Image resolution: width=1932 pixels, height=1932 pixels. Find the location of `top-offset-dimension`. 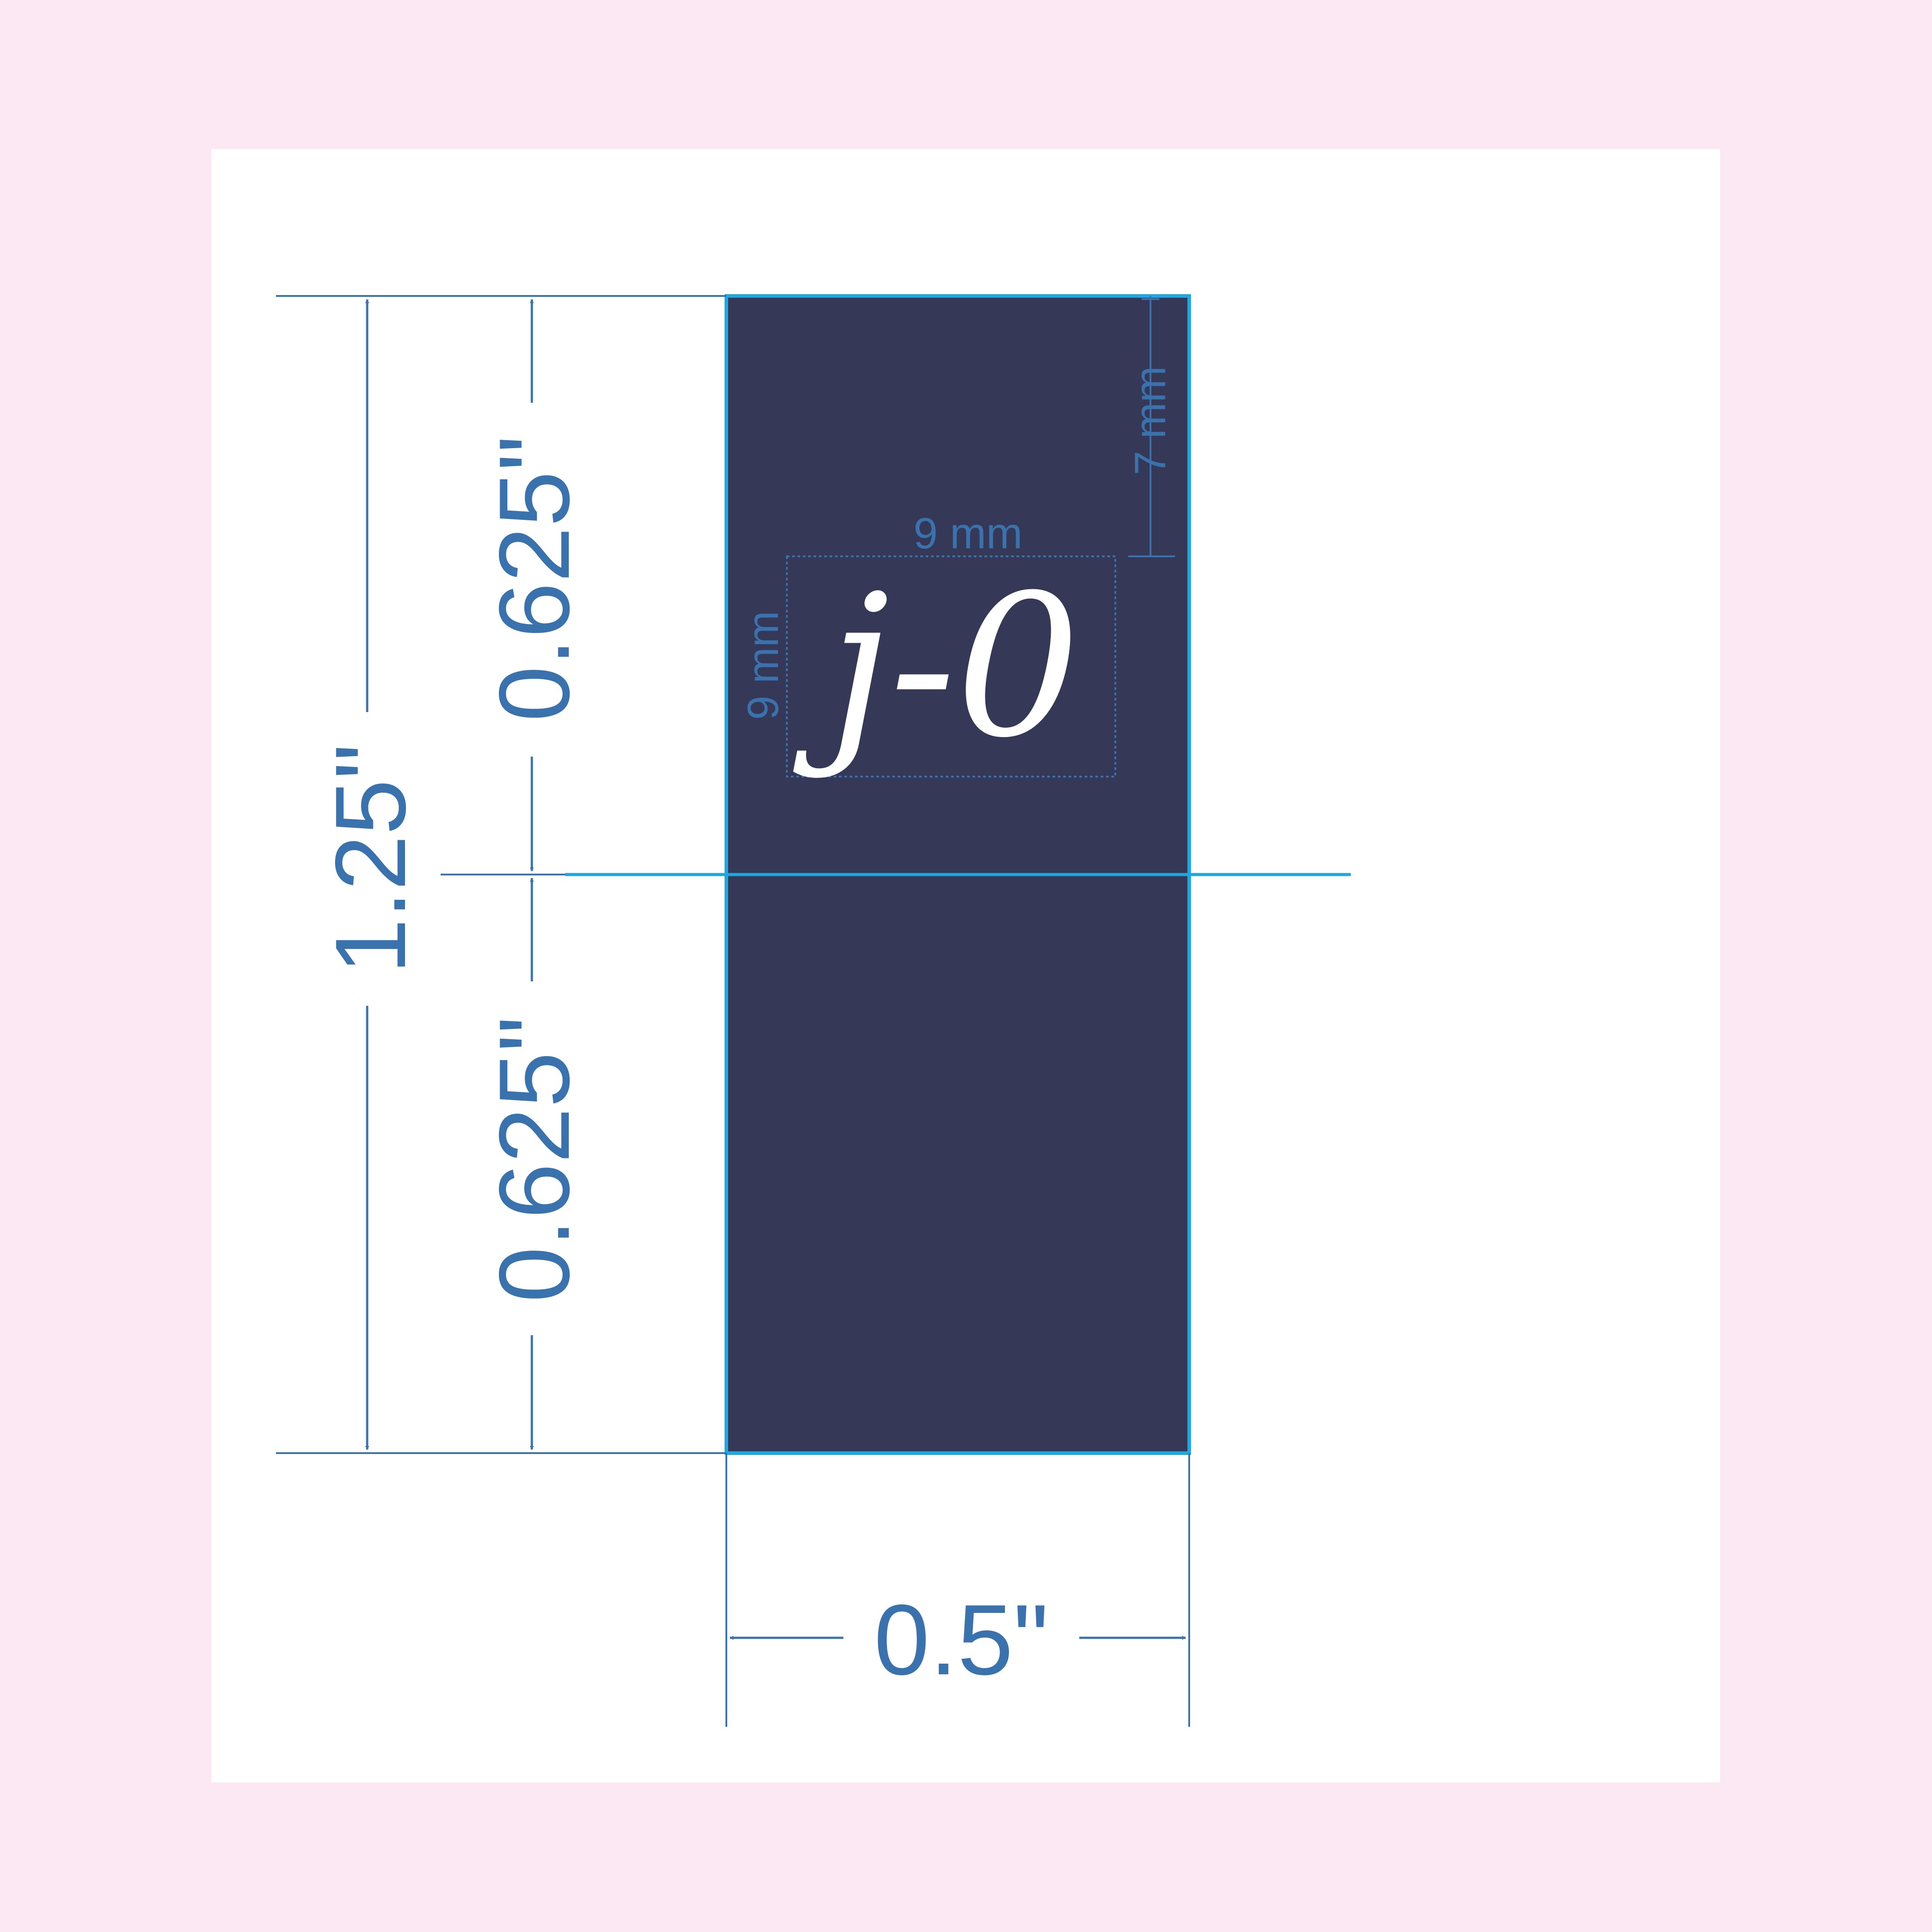

top-offset-dimension is located at coordinates (1152, 427).